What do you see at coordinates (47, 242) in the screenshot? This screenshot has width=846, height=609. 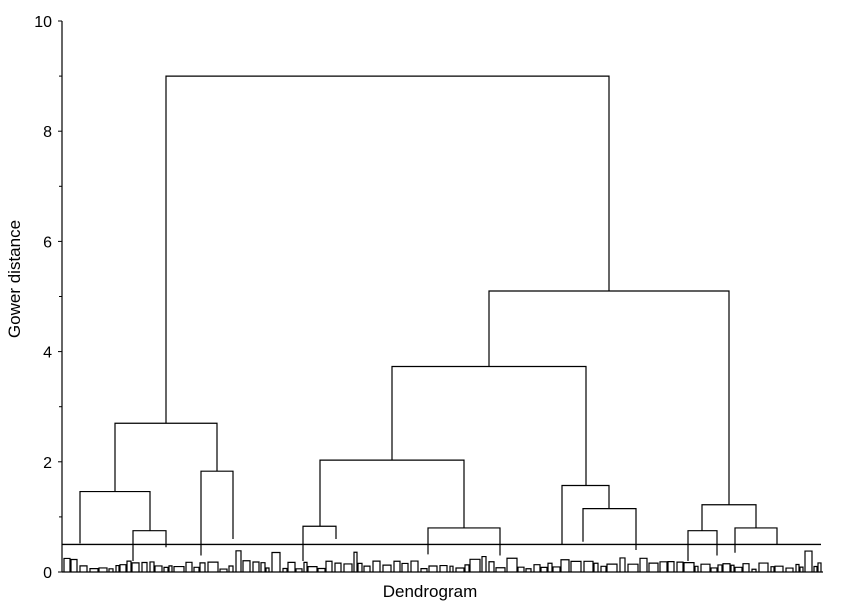 I see `y-tick-label: 6` at bounding box center [47, 242].